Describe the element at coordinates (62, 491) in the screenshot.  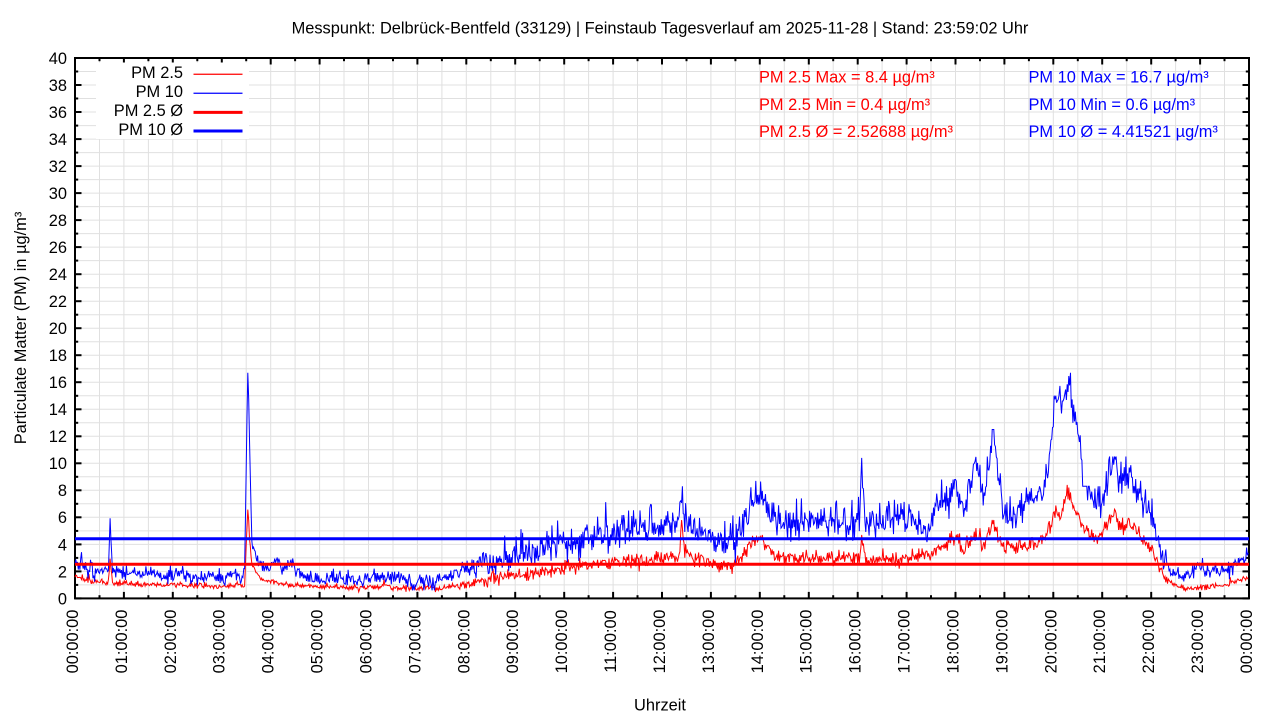
I see `svg-text: 8` at that location.